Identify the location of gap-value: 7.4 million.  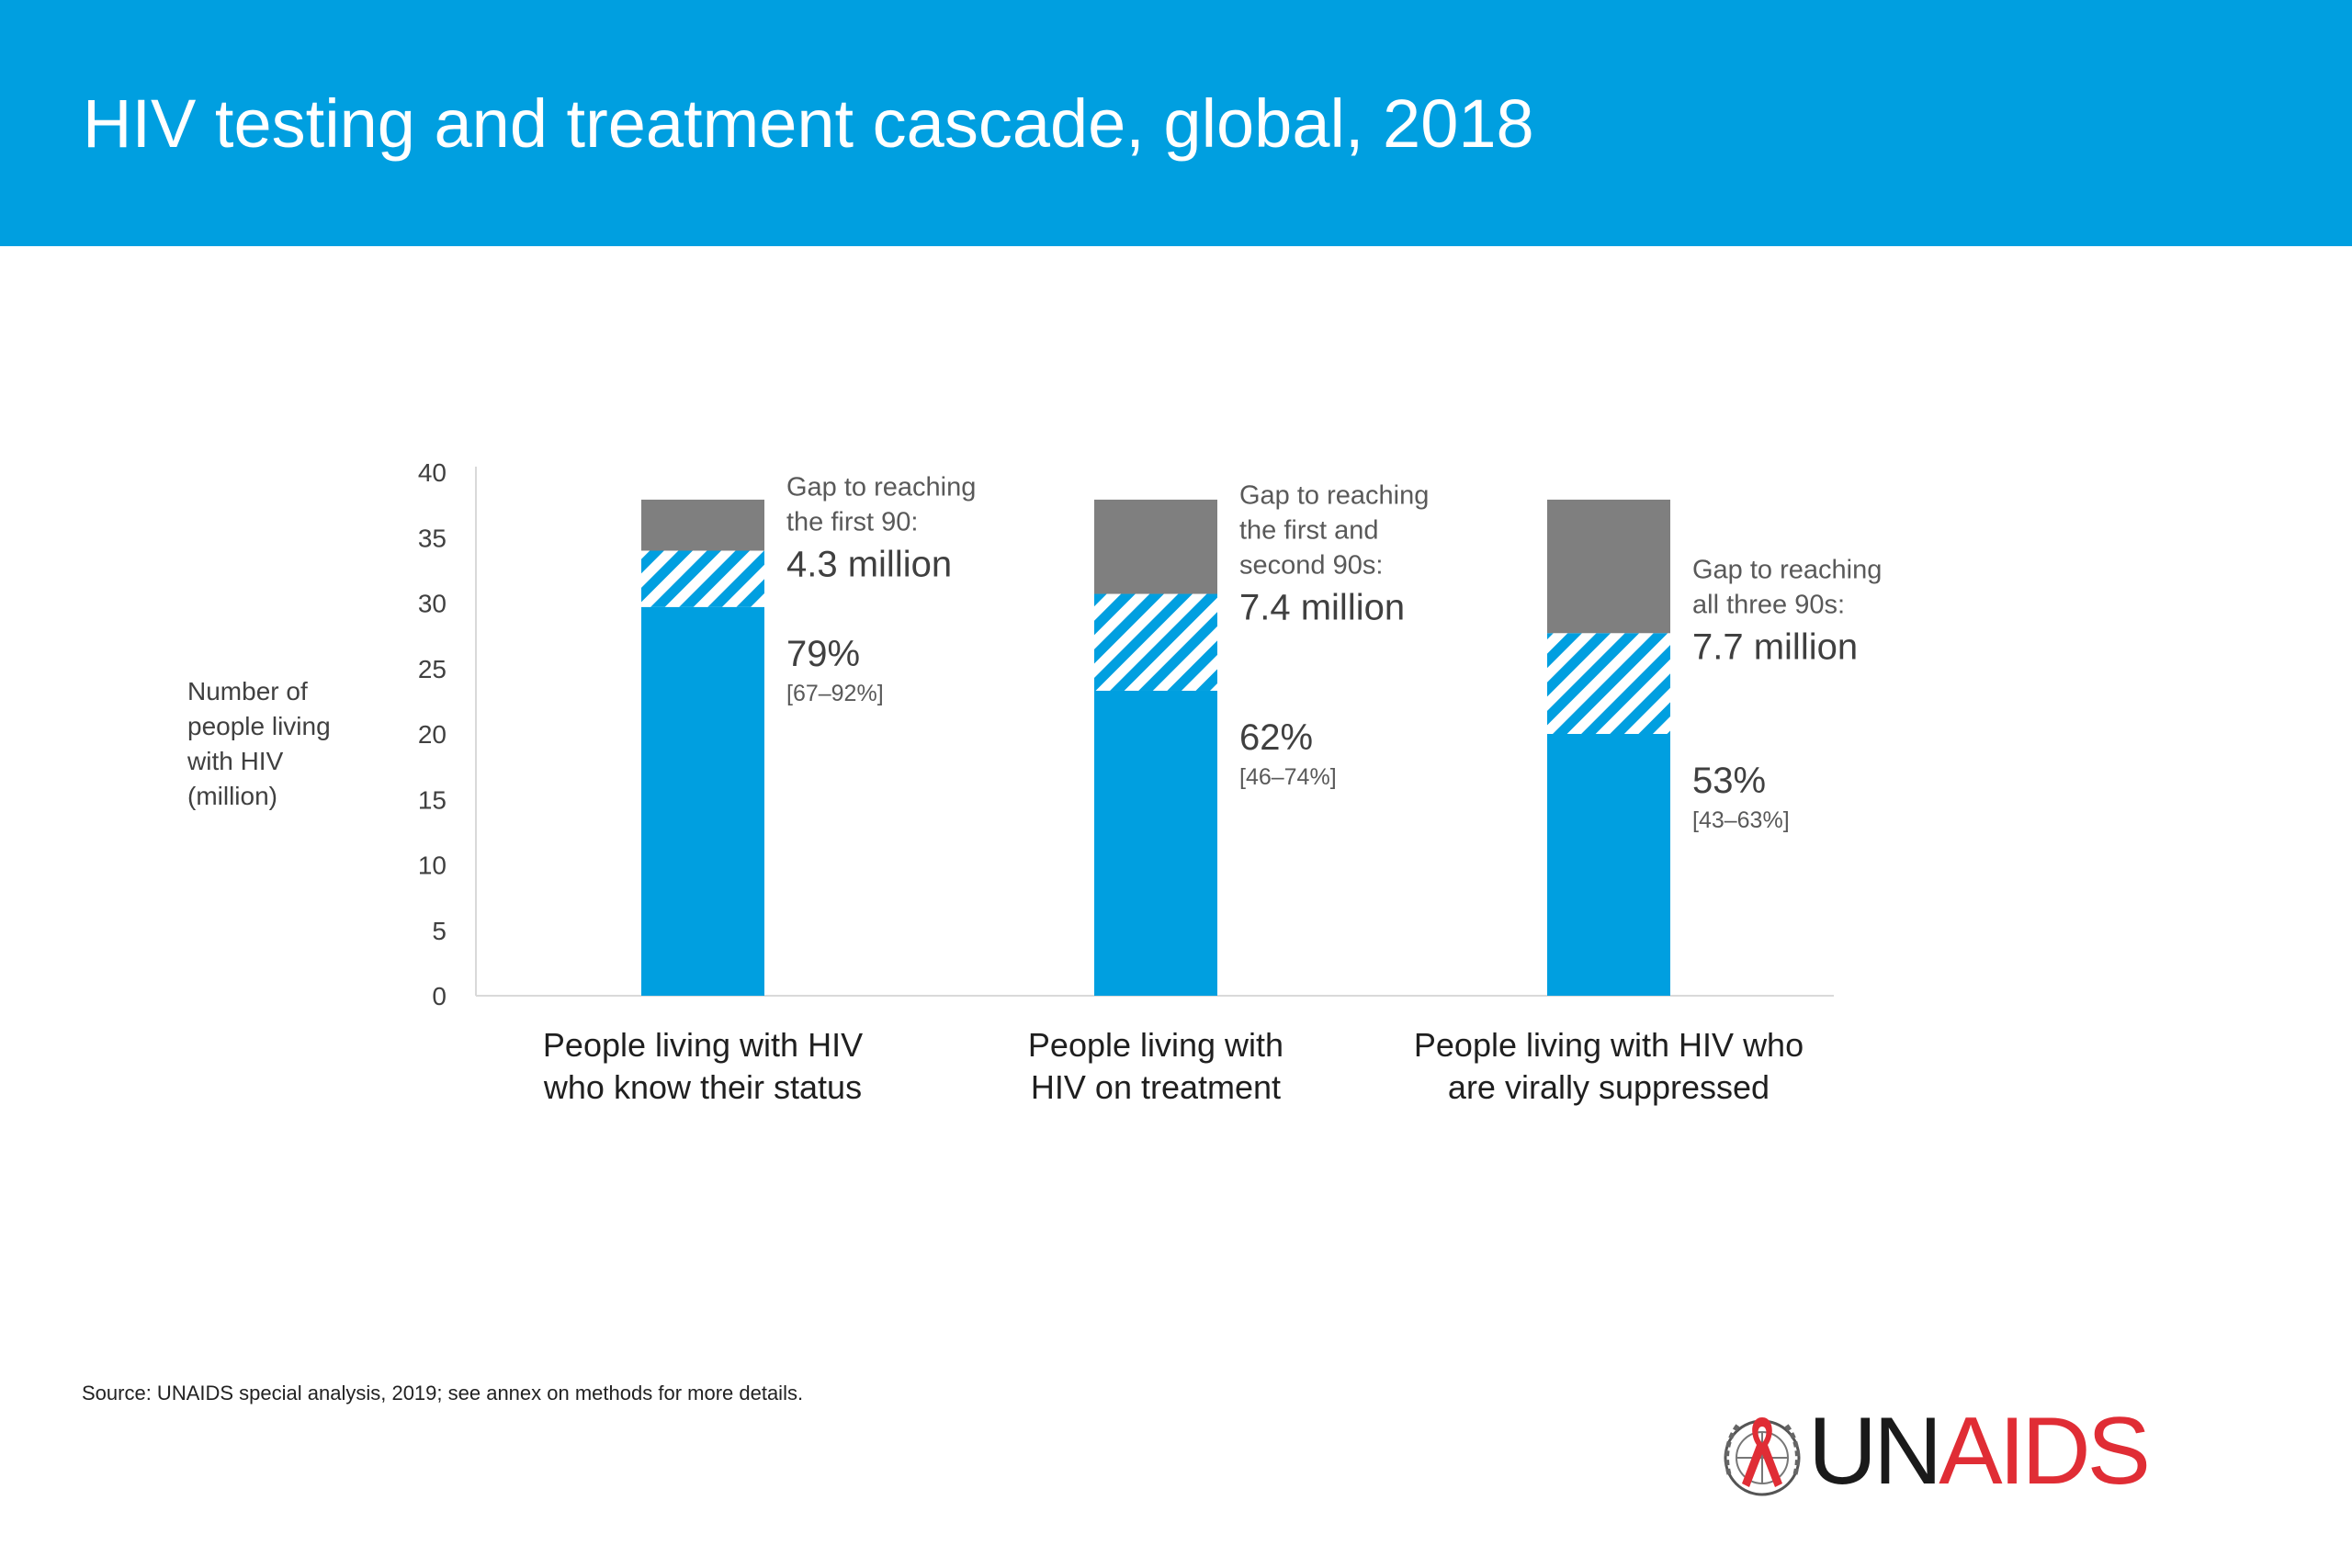
(1322, 608).